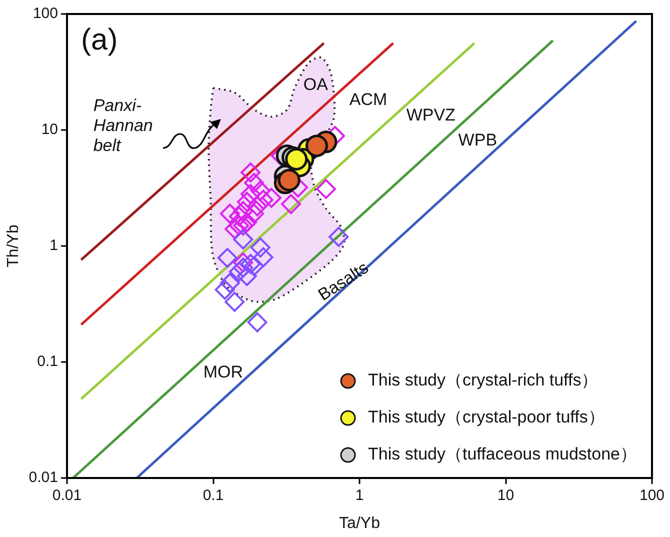 This screenshot has width=670, height=537. What do you see at coordinates (13, 246) in the screenshot?
I see `y-axis-title: Th/Yb` at bounding box center [13, 246].